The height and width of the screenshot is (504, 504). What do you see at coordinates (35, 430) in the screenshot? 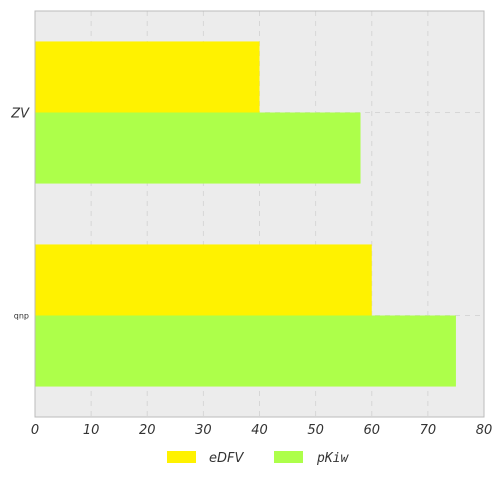
I see `x-tick-label: 0` at bounding box center [35, 430].